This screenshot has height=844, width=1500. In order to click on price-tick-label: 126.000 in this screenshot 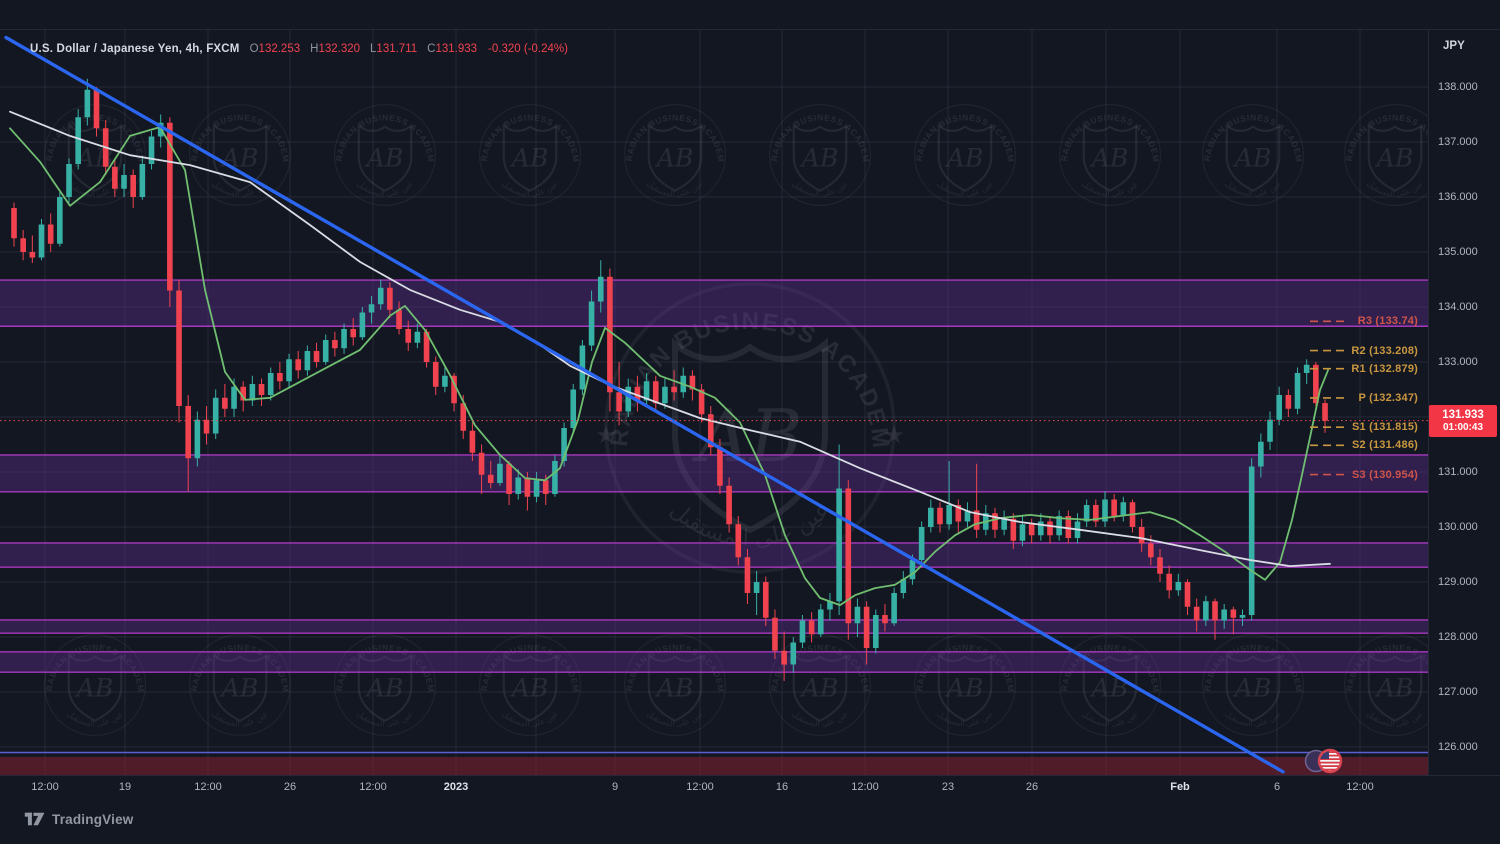, I will do `click(1458, 747)`.